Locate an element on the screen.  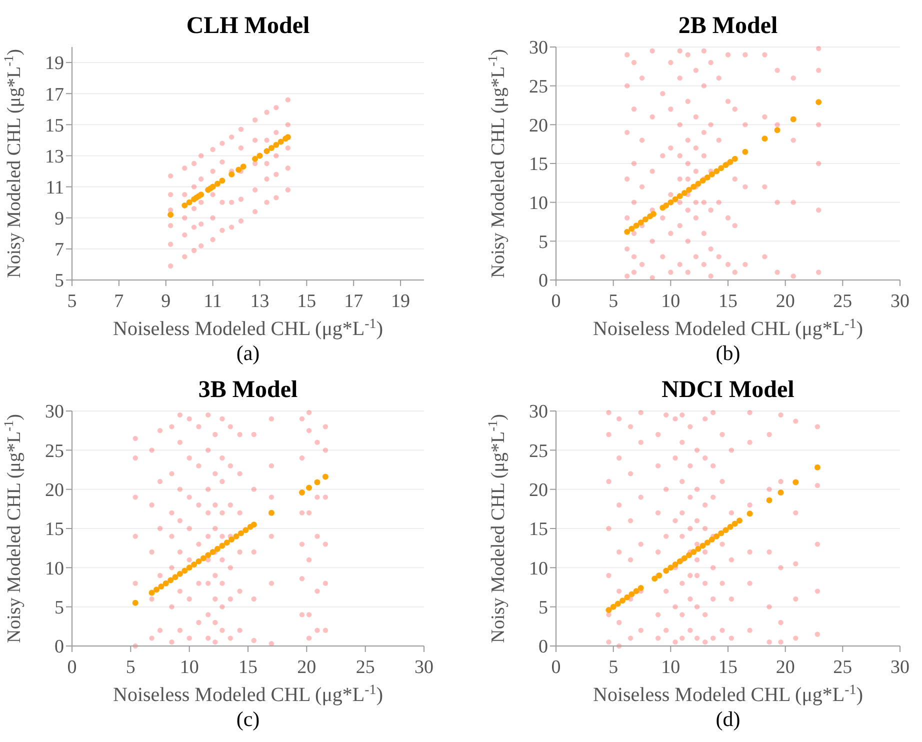
text: (c) is located at coordinates (248, 719).